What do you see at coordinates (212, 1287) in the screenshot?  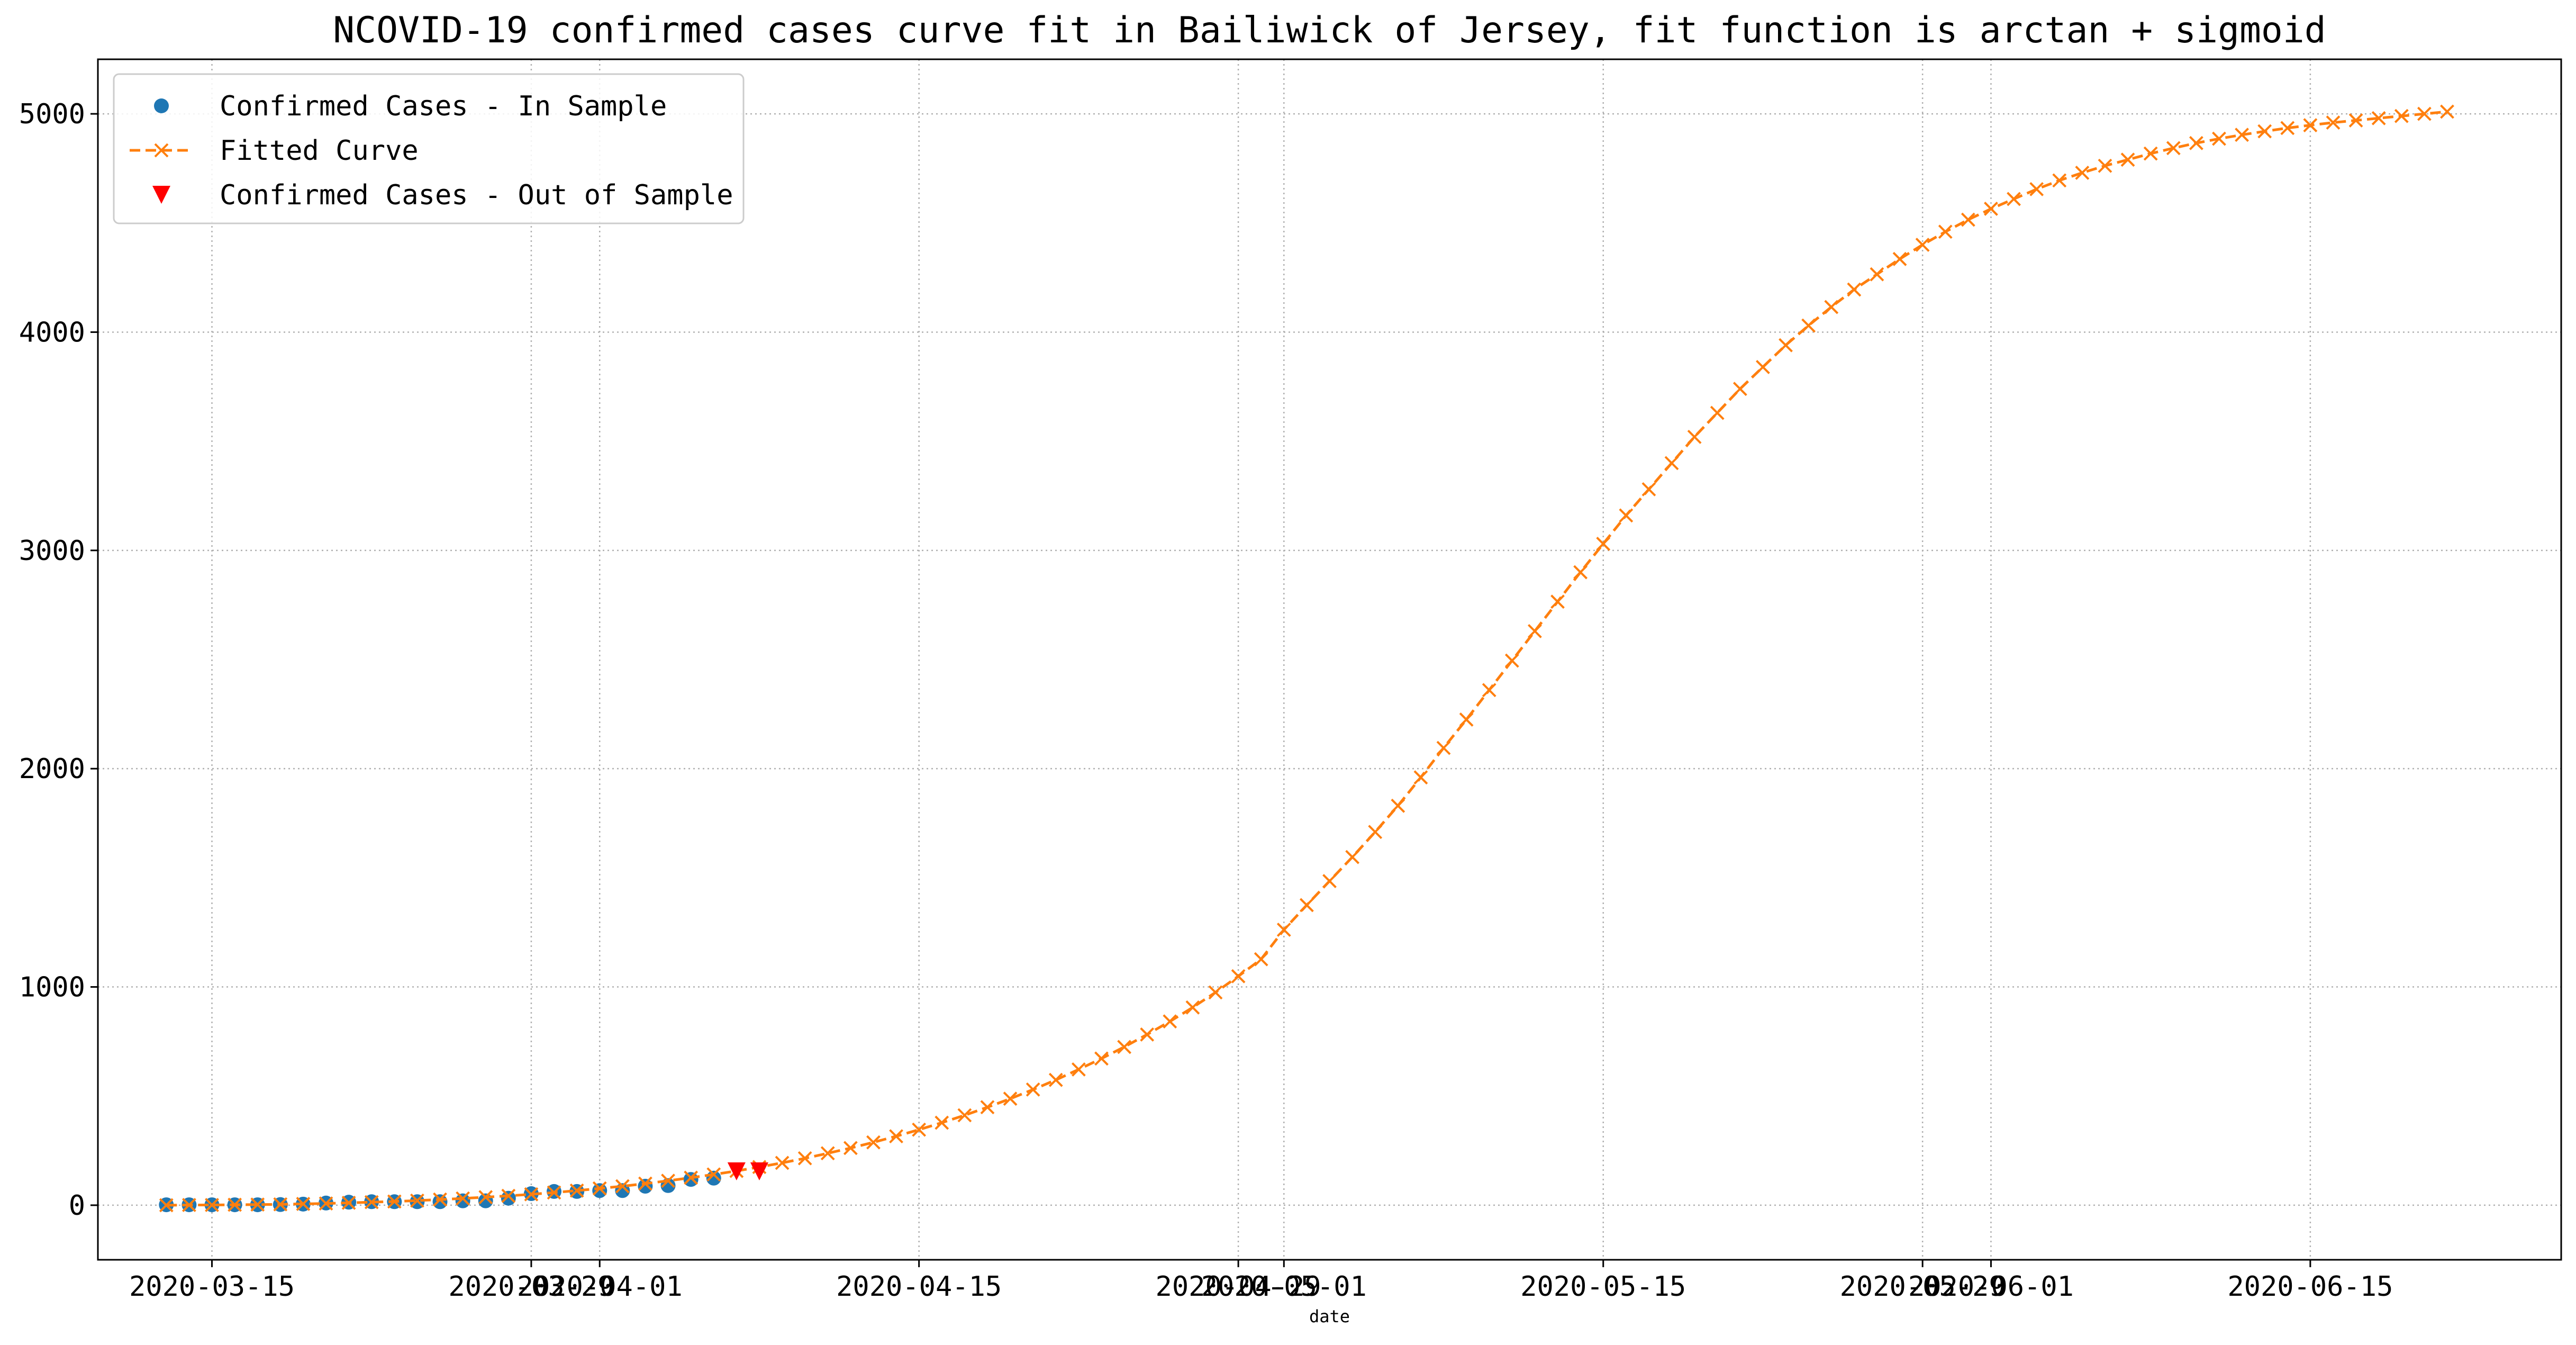 I see `x-tick-label: 2020-03-15` at bounding box center [212, 1287].